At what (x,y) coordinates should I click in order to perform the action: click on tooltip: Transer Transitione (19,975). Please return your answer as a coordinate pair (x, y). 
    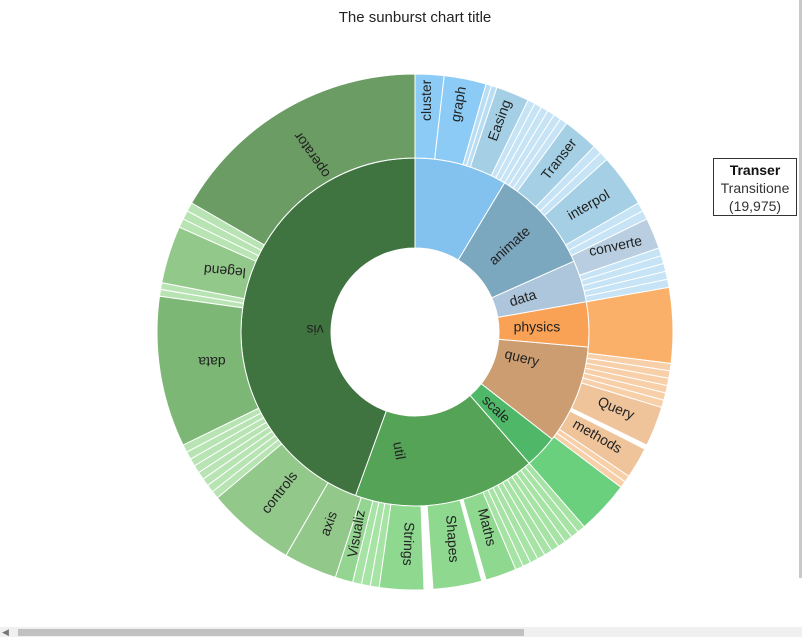
    Looking at the image, I should click on (755, 187).